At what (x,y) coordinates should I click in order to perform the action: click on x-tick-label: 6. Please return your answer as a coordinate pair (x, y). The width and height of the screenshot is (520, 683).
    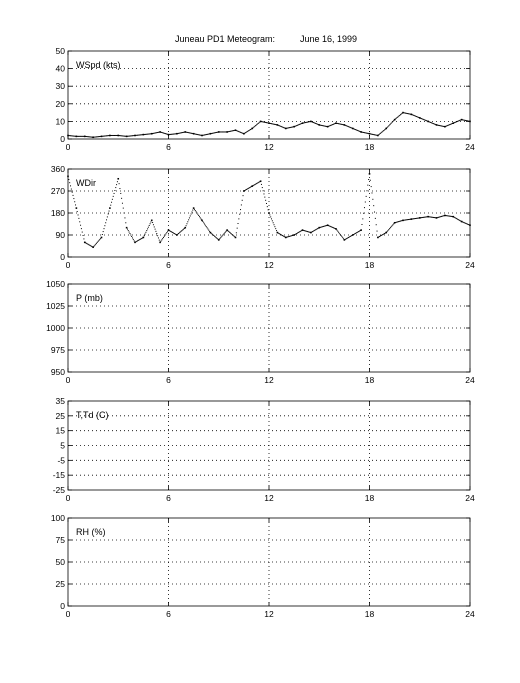
    Looking at the image, I should click on (168, 614).